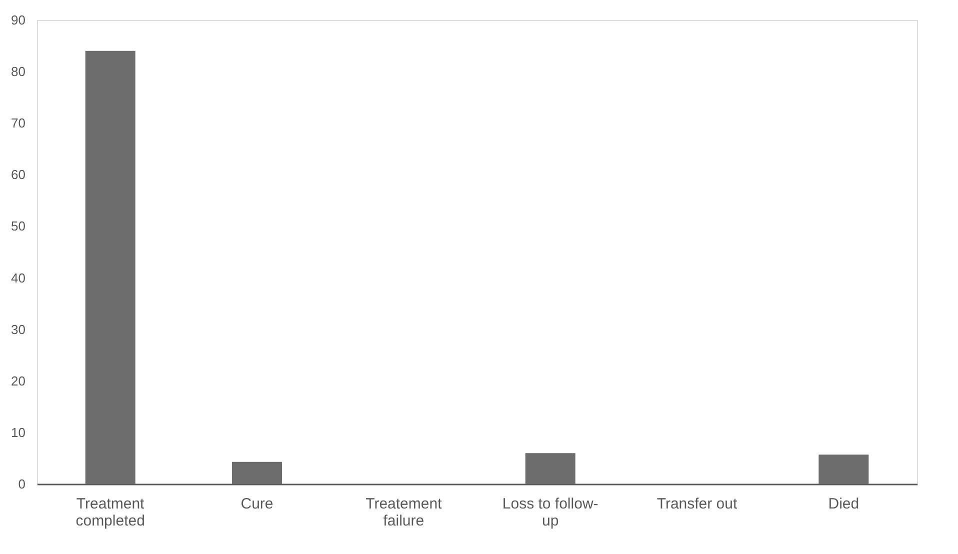 Image resolution: width=958 pixels, height=554 pixels. What do you see at coordinates (844, 504) in the screenshot?
I see `x-tick-label: Died` at bounding box center [844, 504].